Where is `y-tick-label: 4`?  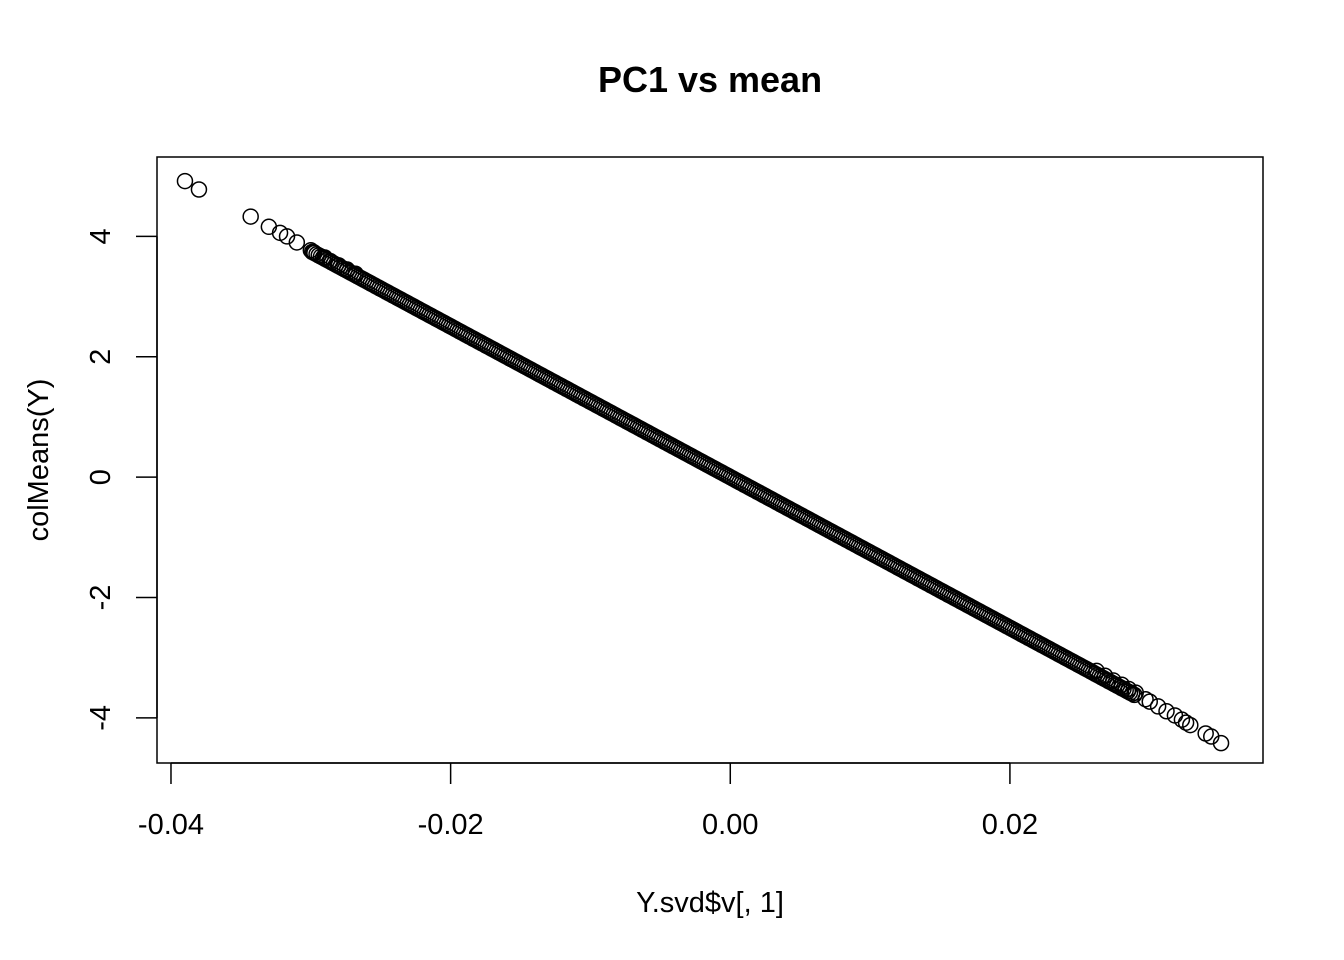
y-tick-label: 4 is located at coordinates (101, 236).